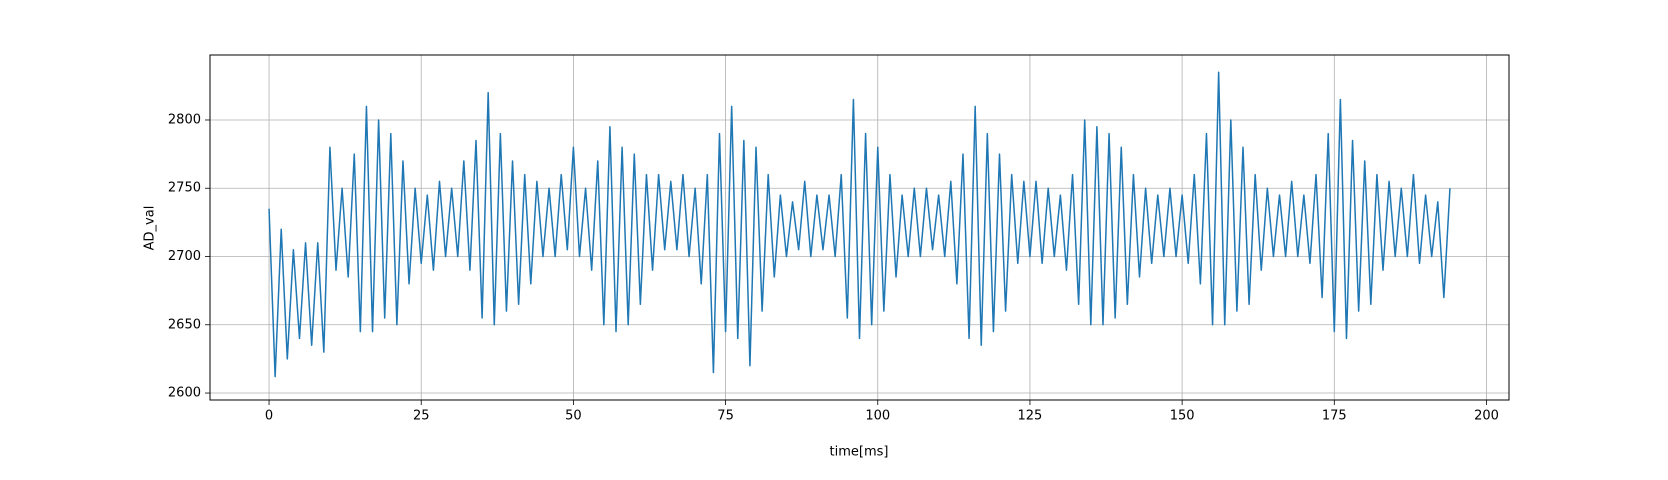  I want to click on x-axis-label: time[ms], so click(859, 452).